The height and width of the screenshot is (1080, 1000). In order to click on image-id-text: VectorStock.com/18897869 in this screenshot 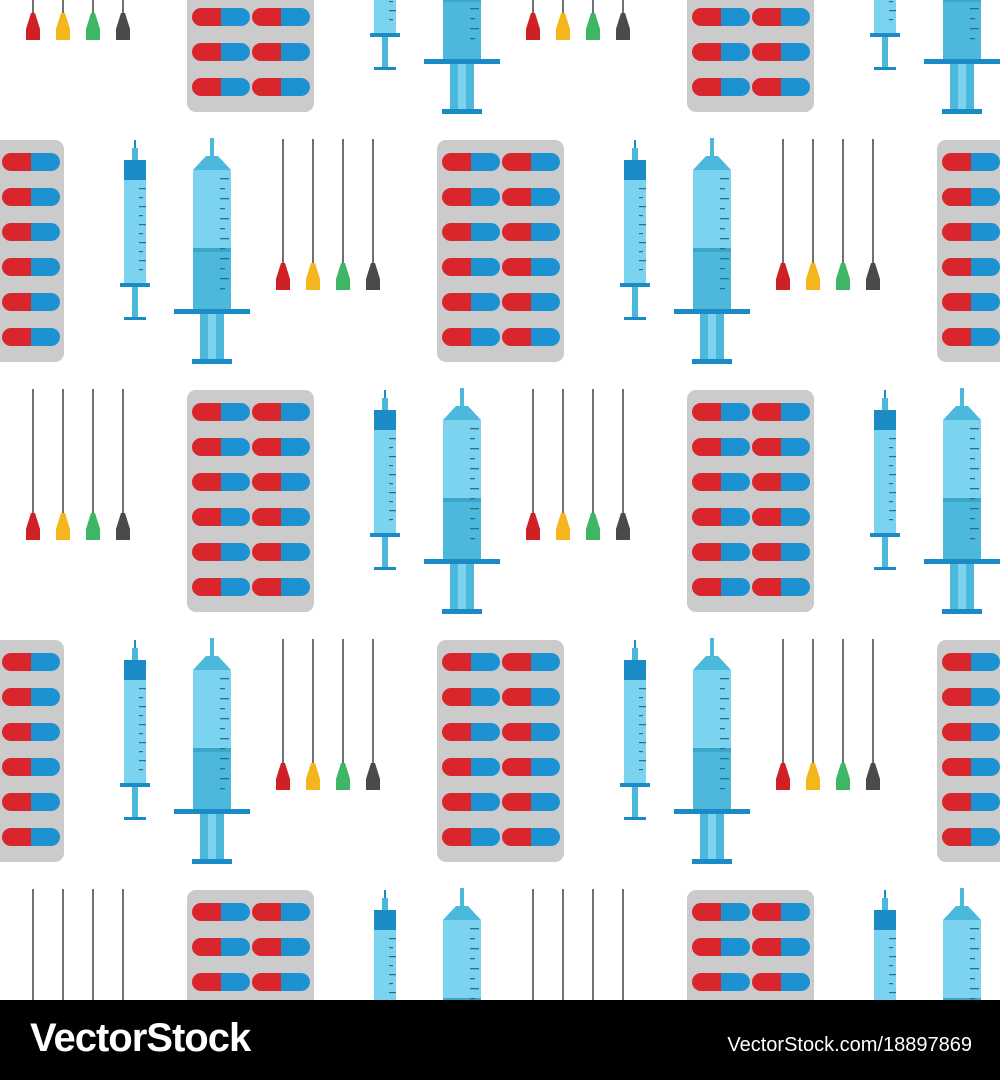, I will do `click(849, 1045)`.